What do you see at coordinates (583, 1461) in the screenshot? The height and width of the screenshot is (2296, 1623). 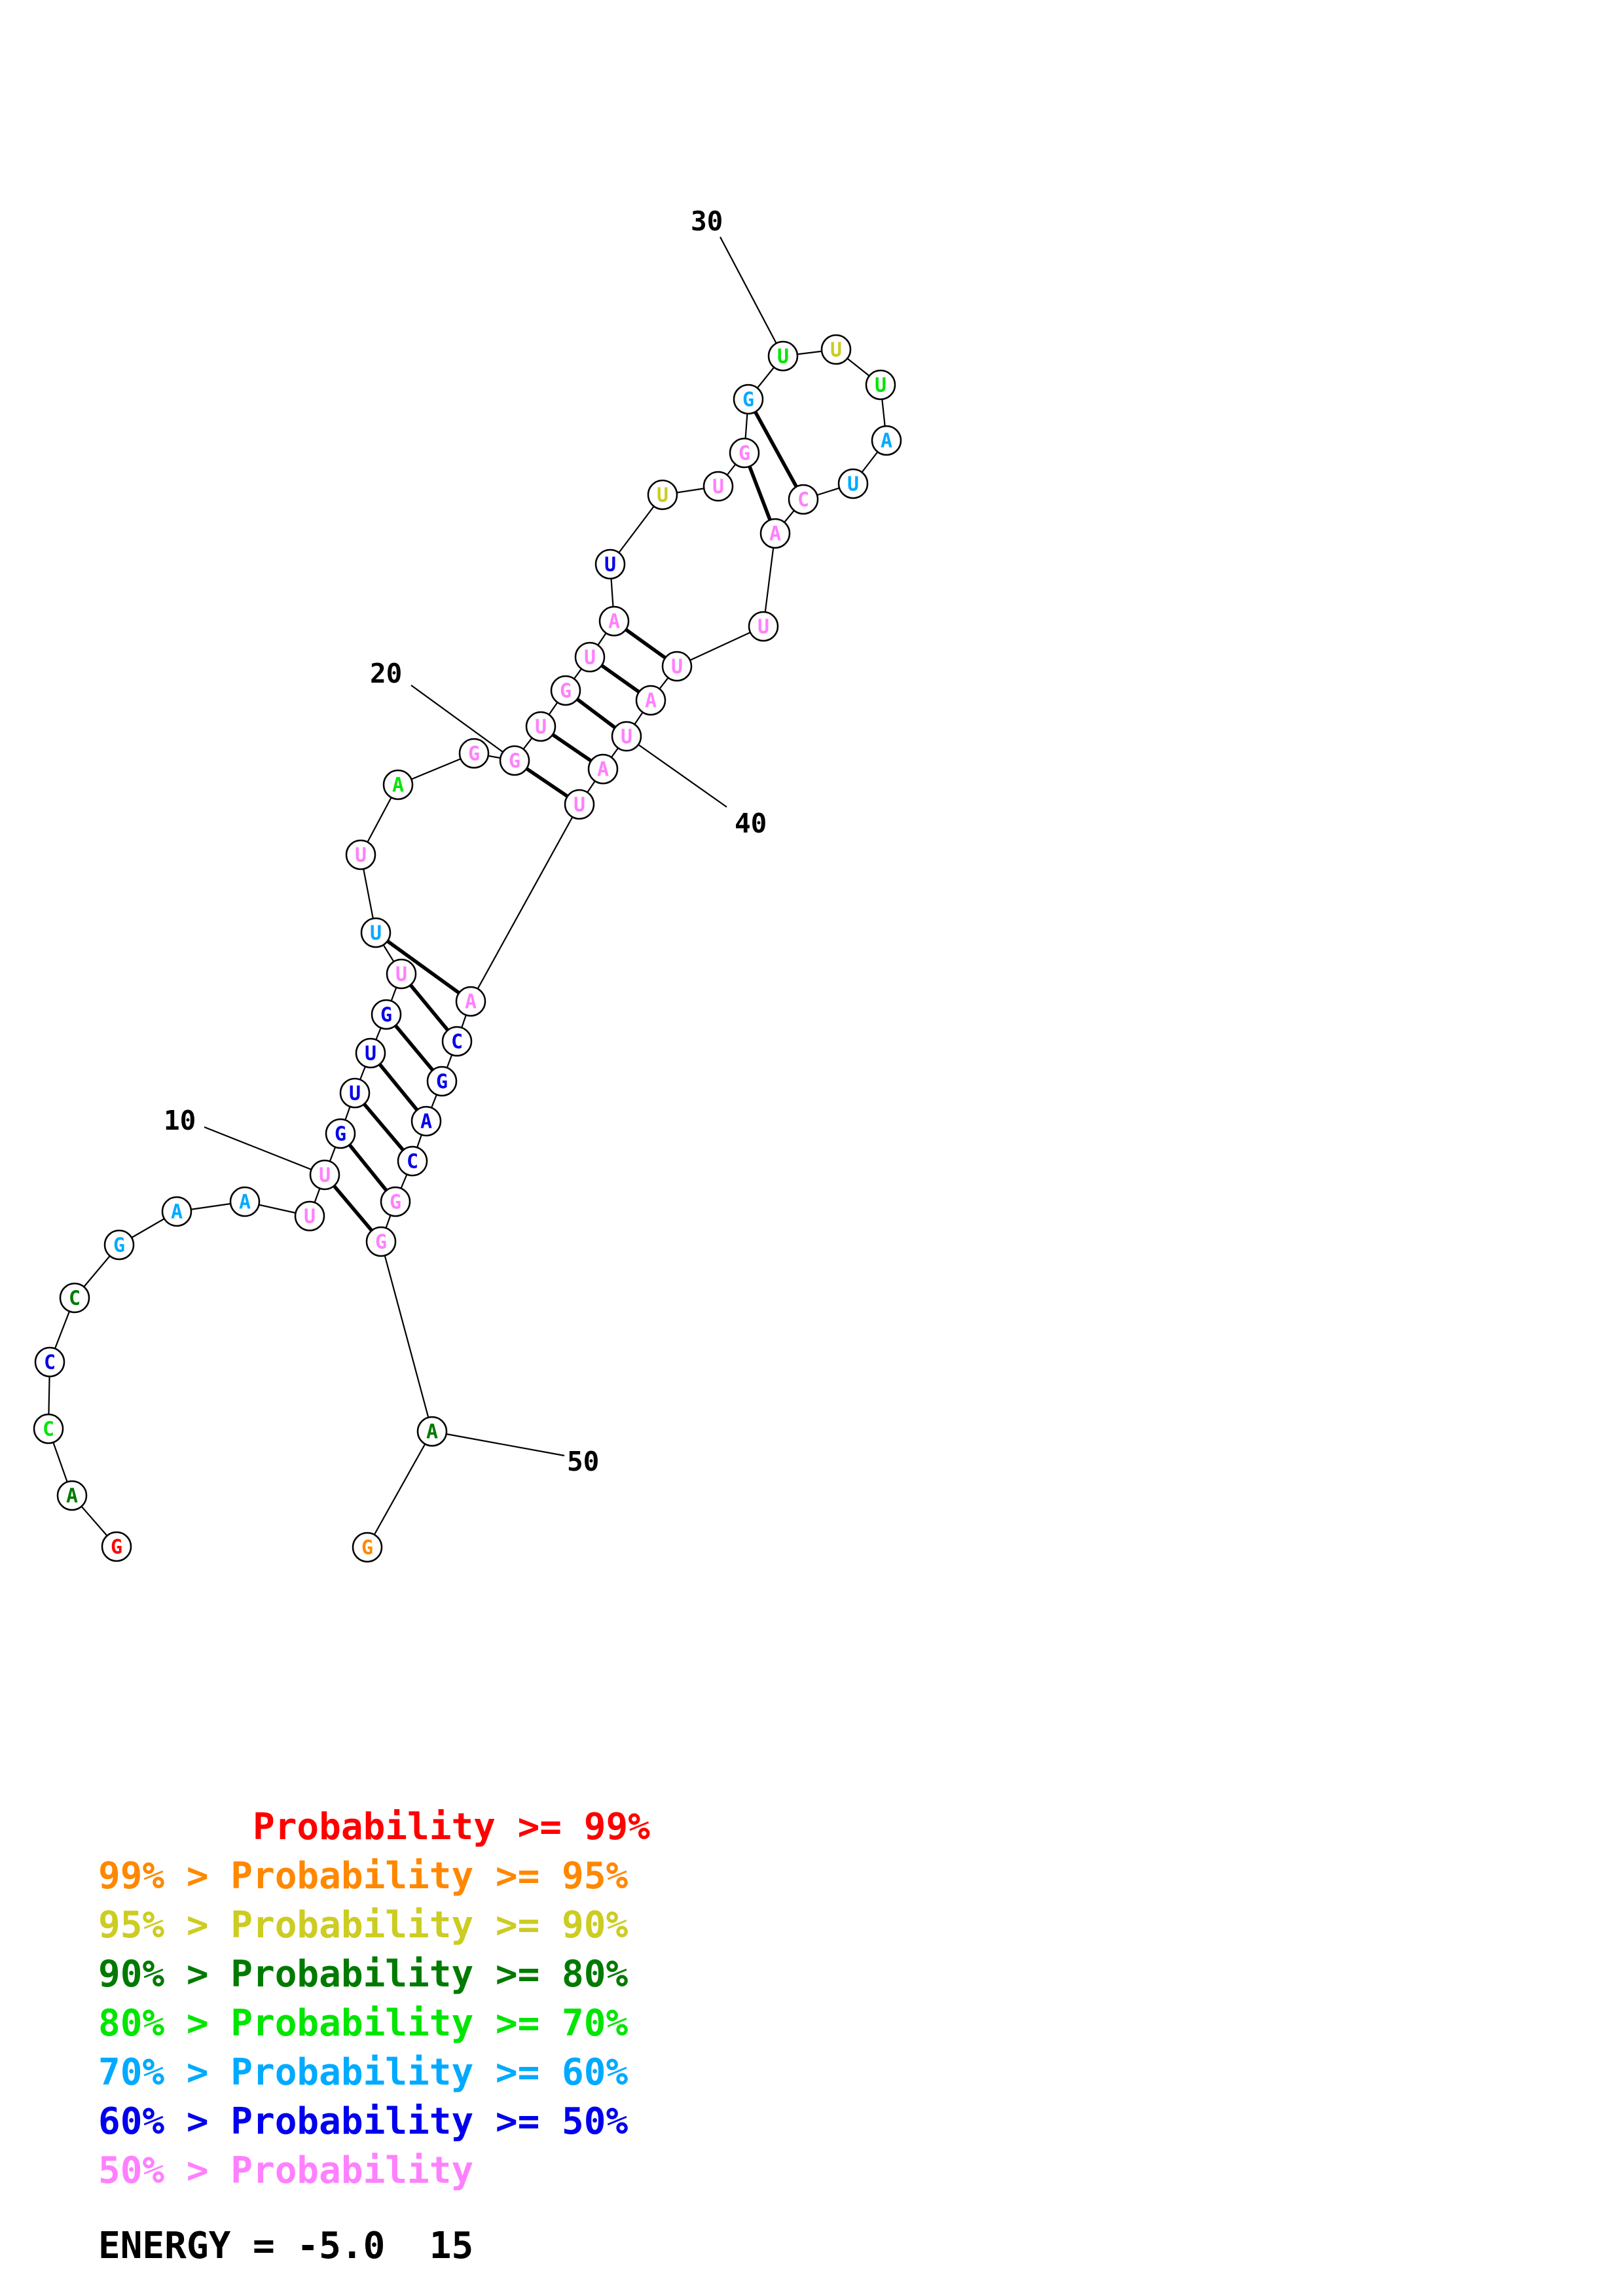 I see `position-label: 50` at bounding box center [583, 1461].